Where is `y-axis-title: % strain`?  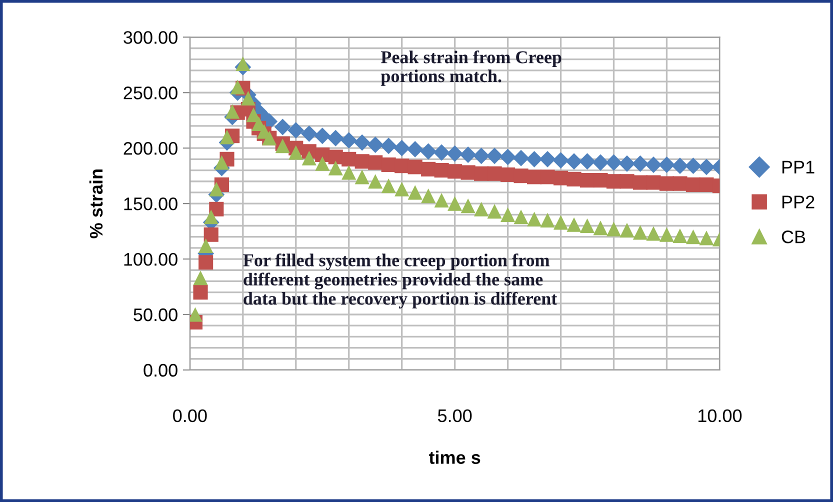 y-axis-title: % strain is located at coordinates (96, 204).